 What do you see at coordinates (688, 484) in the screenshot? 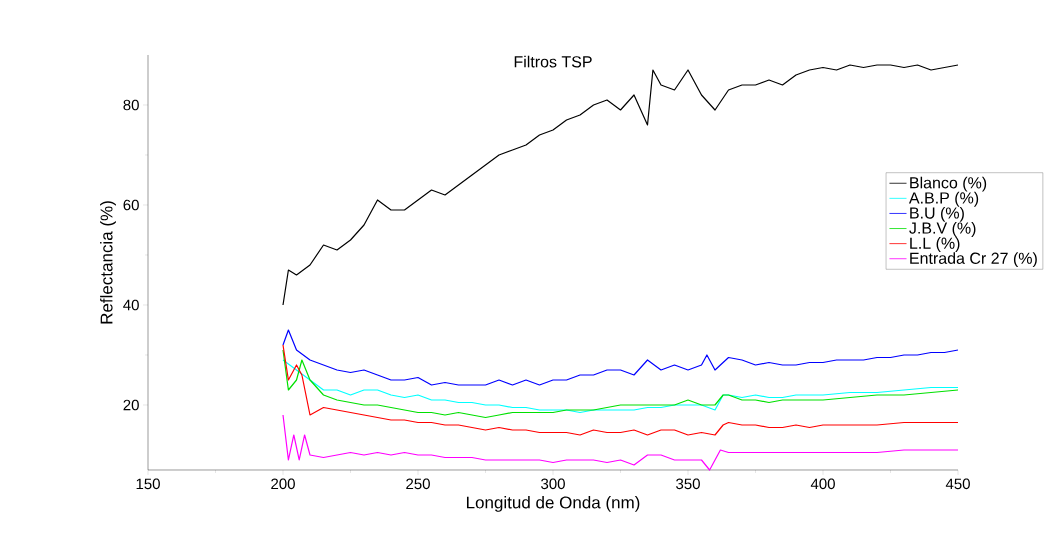
I see `x-tick-label: 350` at bounding box center [688, 484].